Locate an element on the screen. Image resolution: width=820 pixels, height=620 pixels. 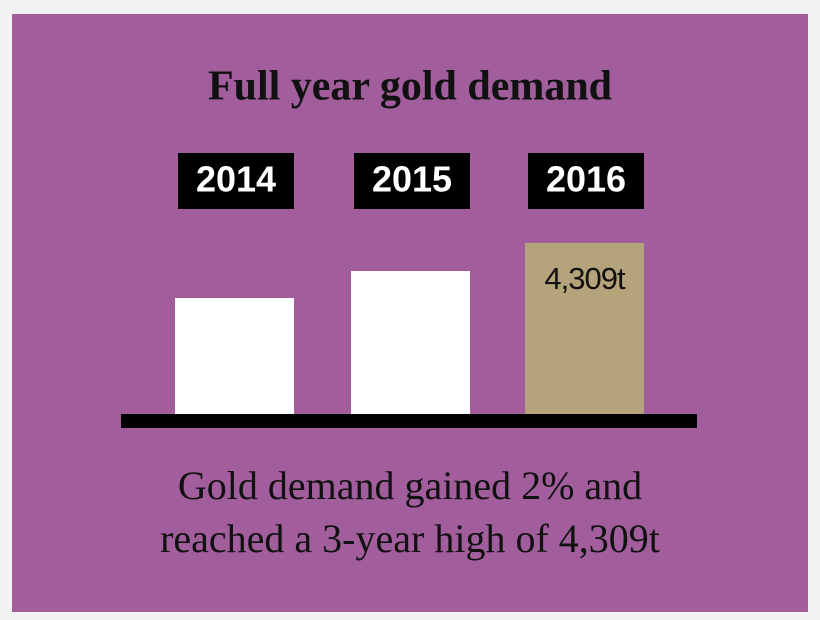
data-label: 4,309t is located at coordinates (585, 278).